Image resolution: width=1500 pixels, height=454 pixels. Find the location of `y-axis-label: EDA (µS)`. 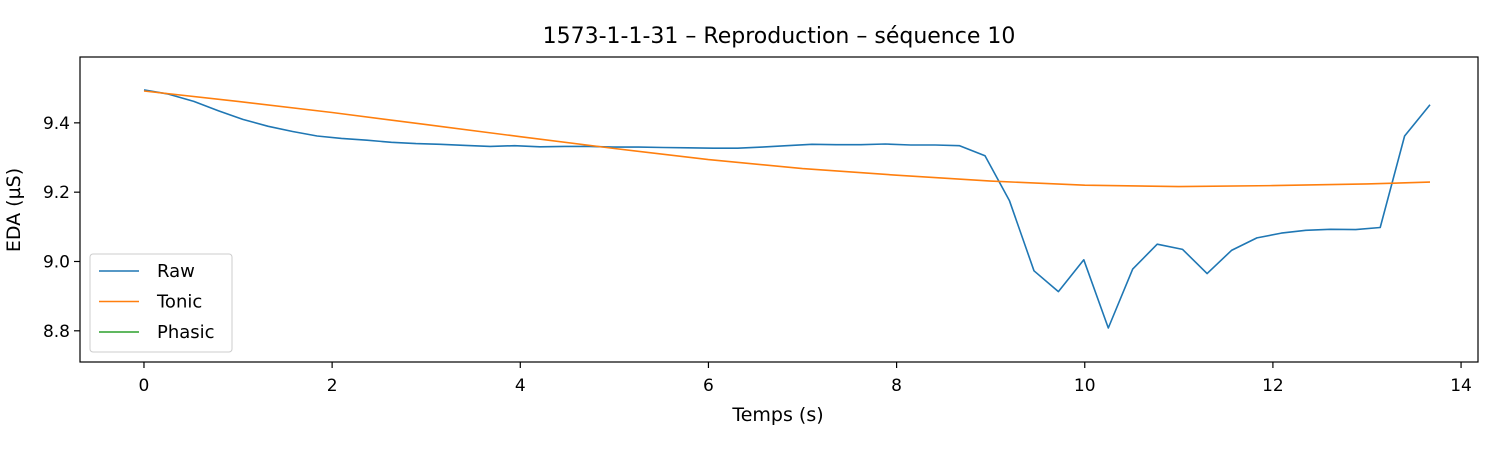

y-axis-label: EDA (µS) is located at coordinates (14, 210).